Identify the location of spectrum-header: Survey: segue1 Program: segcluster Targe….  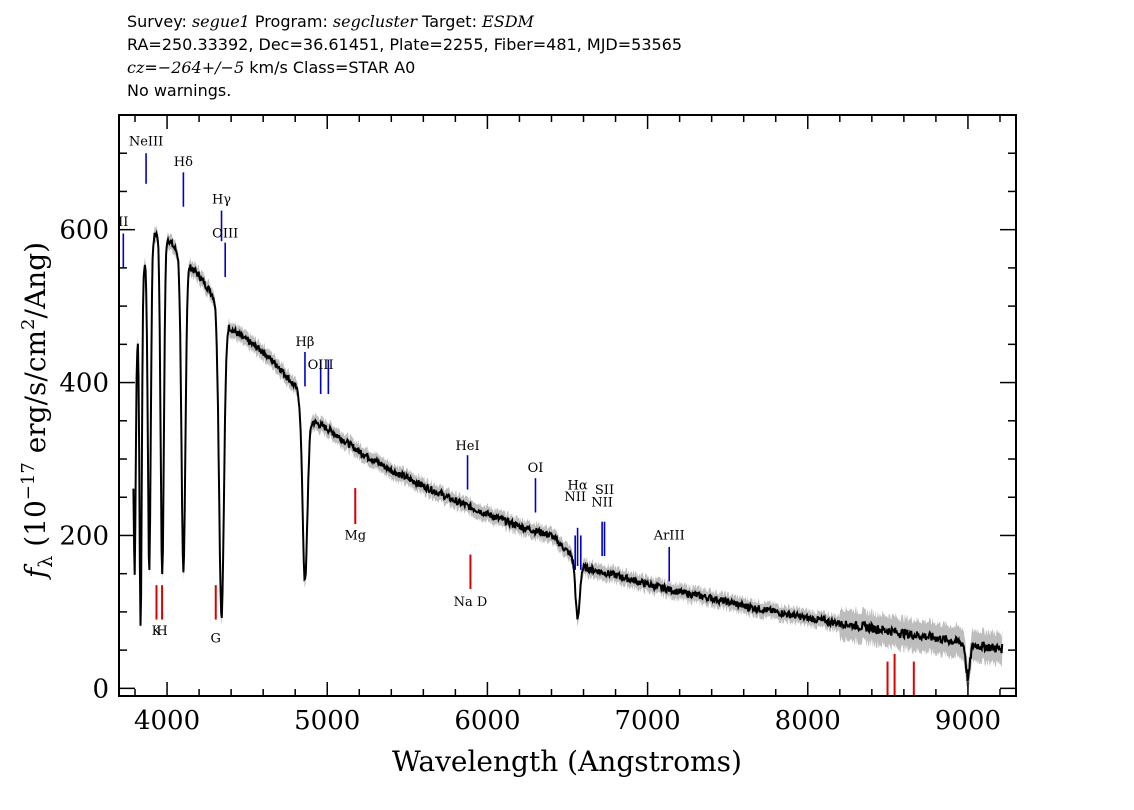
(627, 56).